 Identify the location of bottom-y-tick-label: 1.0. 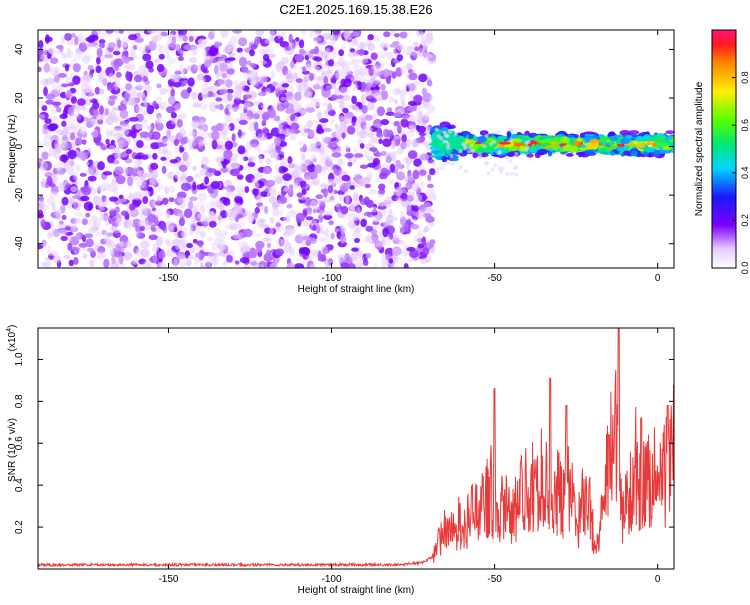
(19, 359).